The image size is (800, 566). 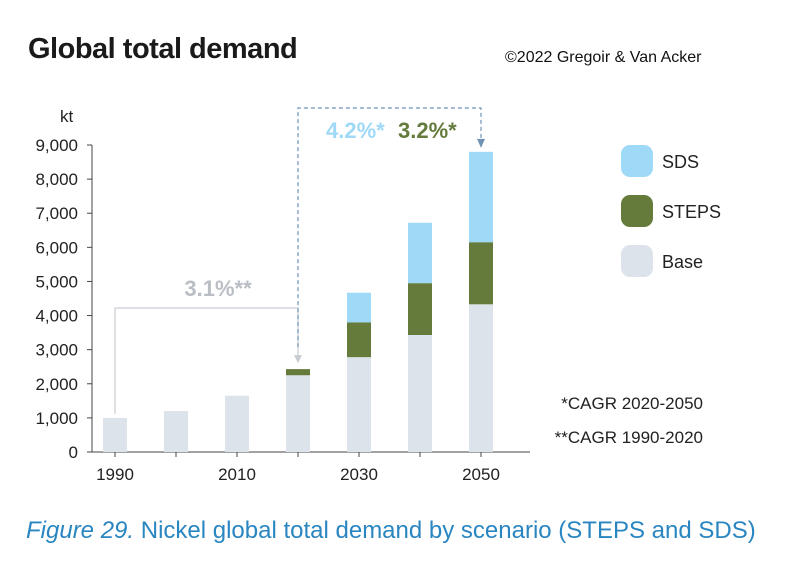 I want to click on x-tick-label: 2050, so click(x=481, y=474).